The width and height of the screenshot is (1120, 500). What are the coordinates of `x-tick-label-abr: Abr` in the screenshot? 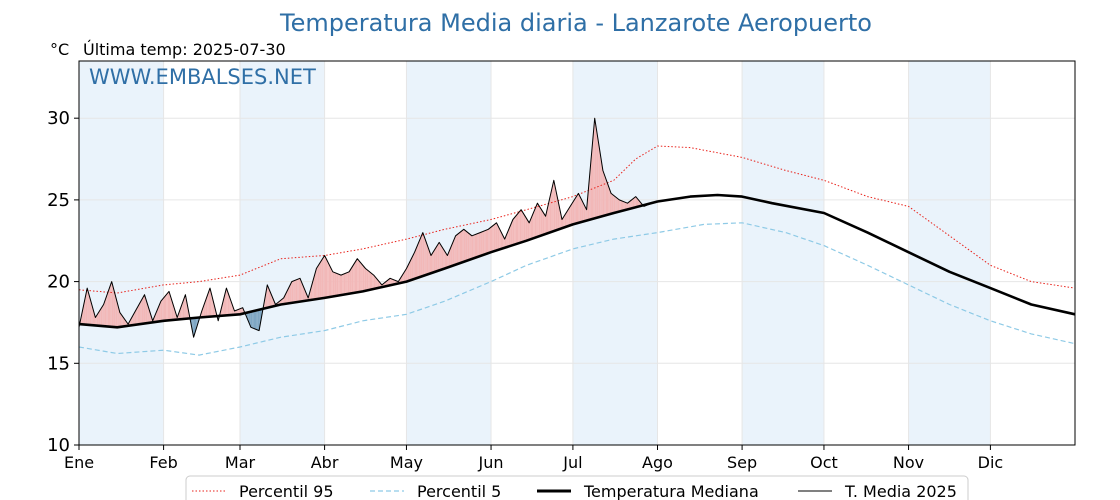 It's located at (325, 462).